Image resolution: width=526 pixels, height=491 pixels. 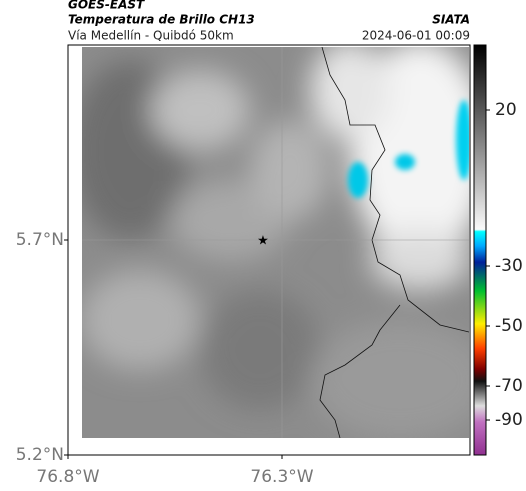 What do you see at coordinates (281, 477) in the screenshot?
I see `lon-label: 76.3°W` at bounding box center [281, 477].